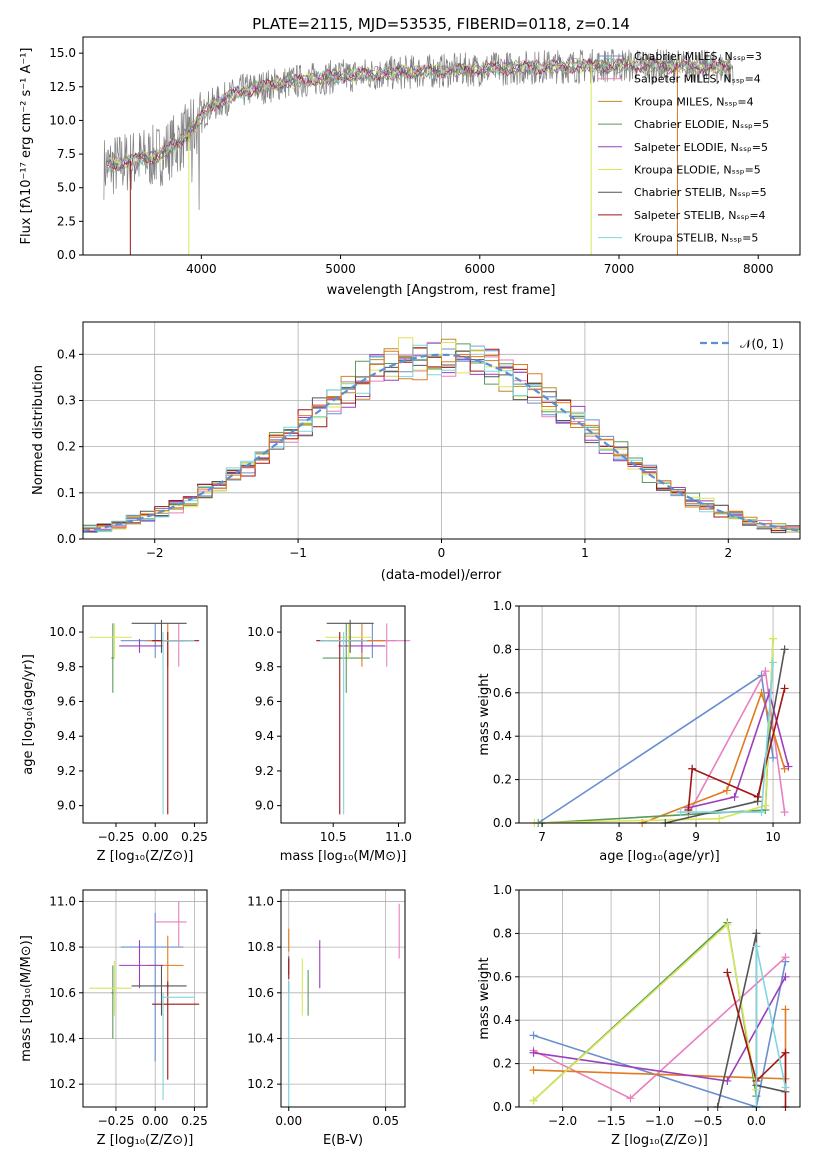  I want to click on mass-vs-EBV-ytick-label: 10.4, so click(260, 1038).